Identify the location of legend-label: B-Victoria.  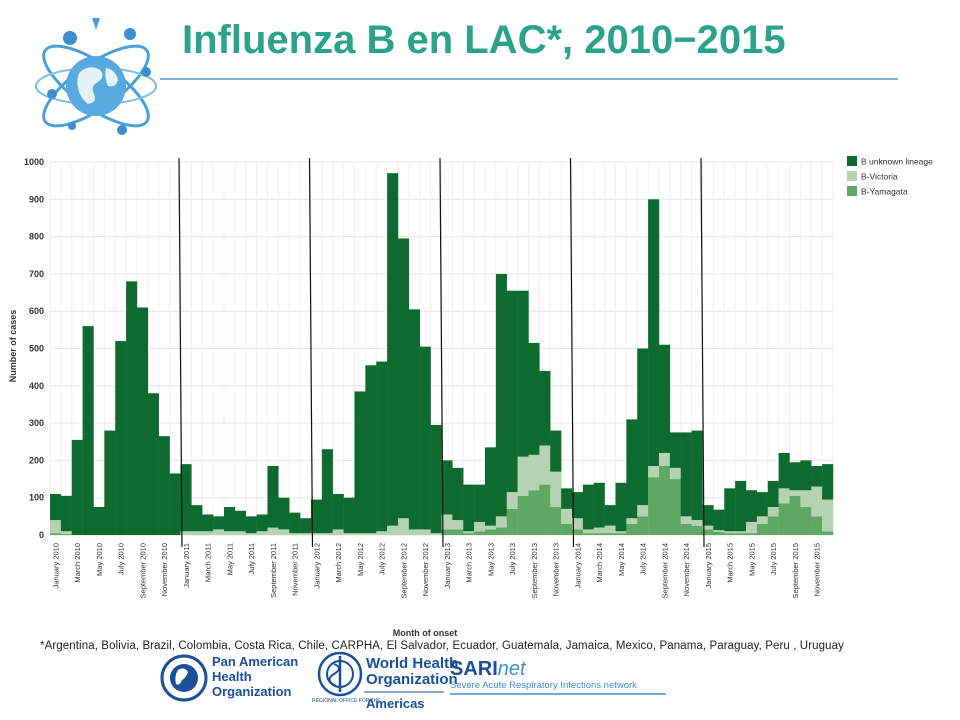
(879, 177).